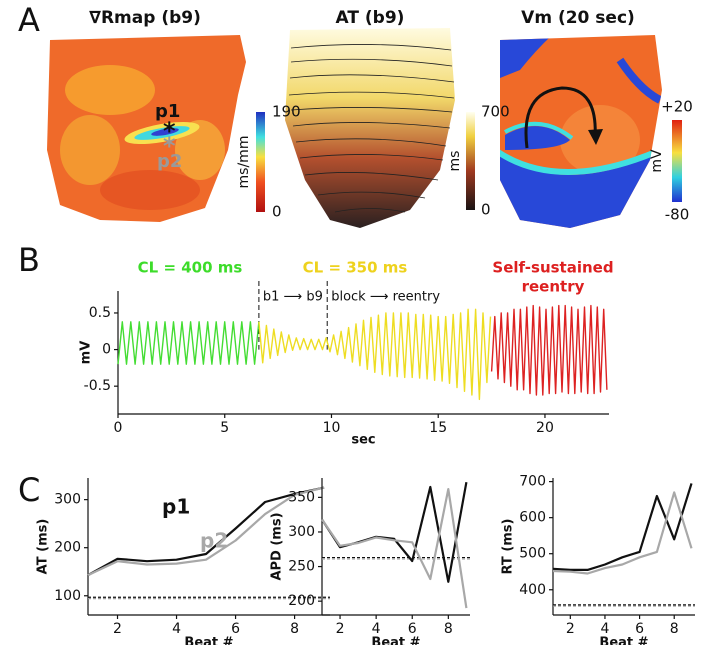 The image size is (704, 645). I want to click on annotation: Self-sustained, so click(552, 268).